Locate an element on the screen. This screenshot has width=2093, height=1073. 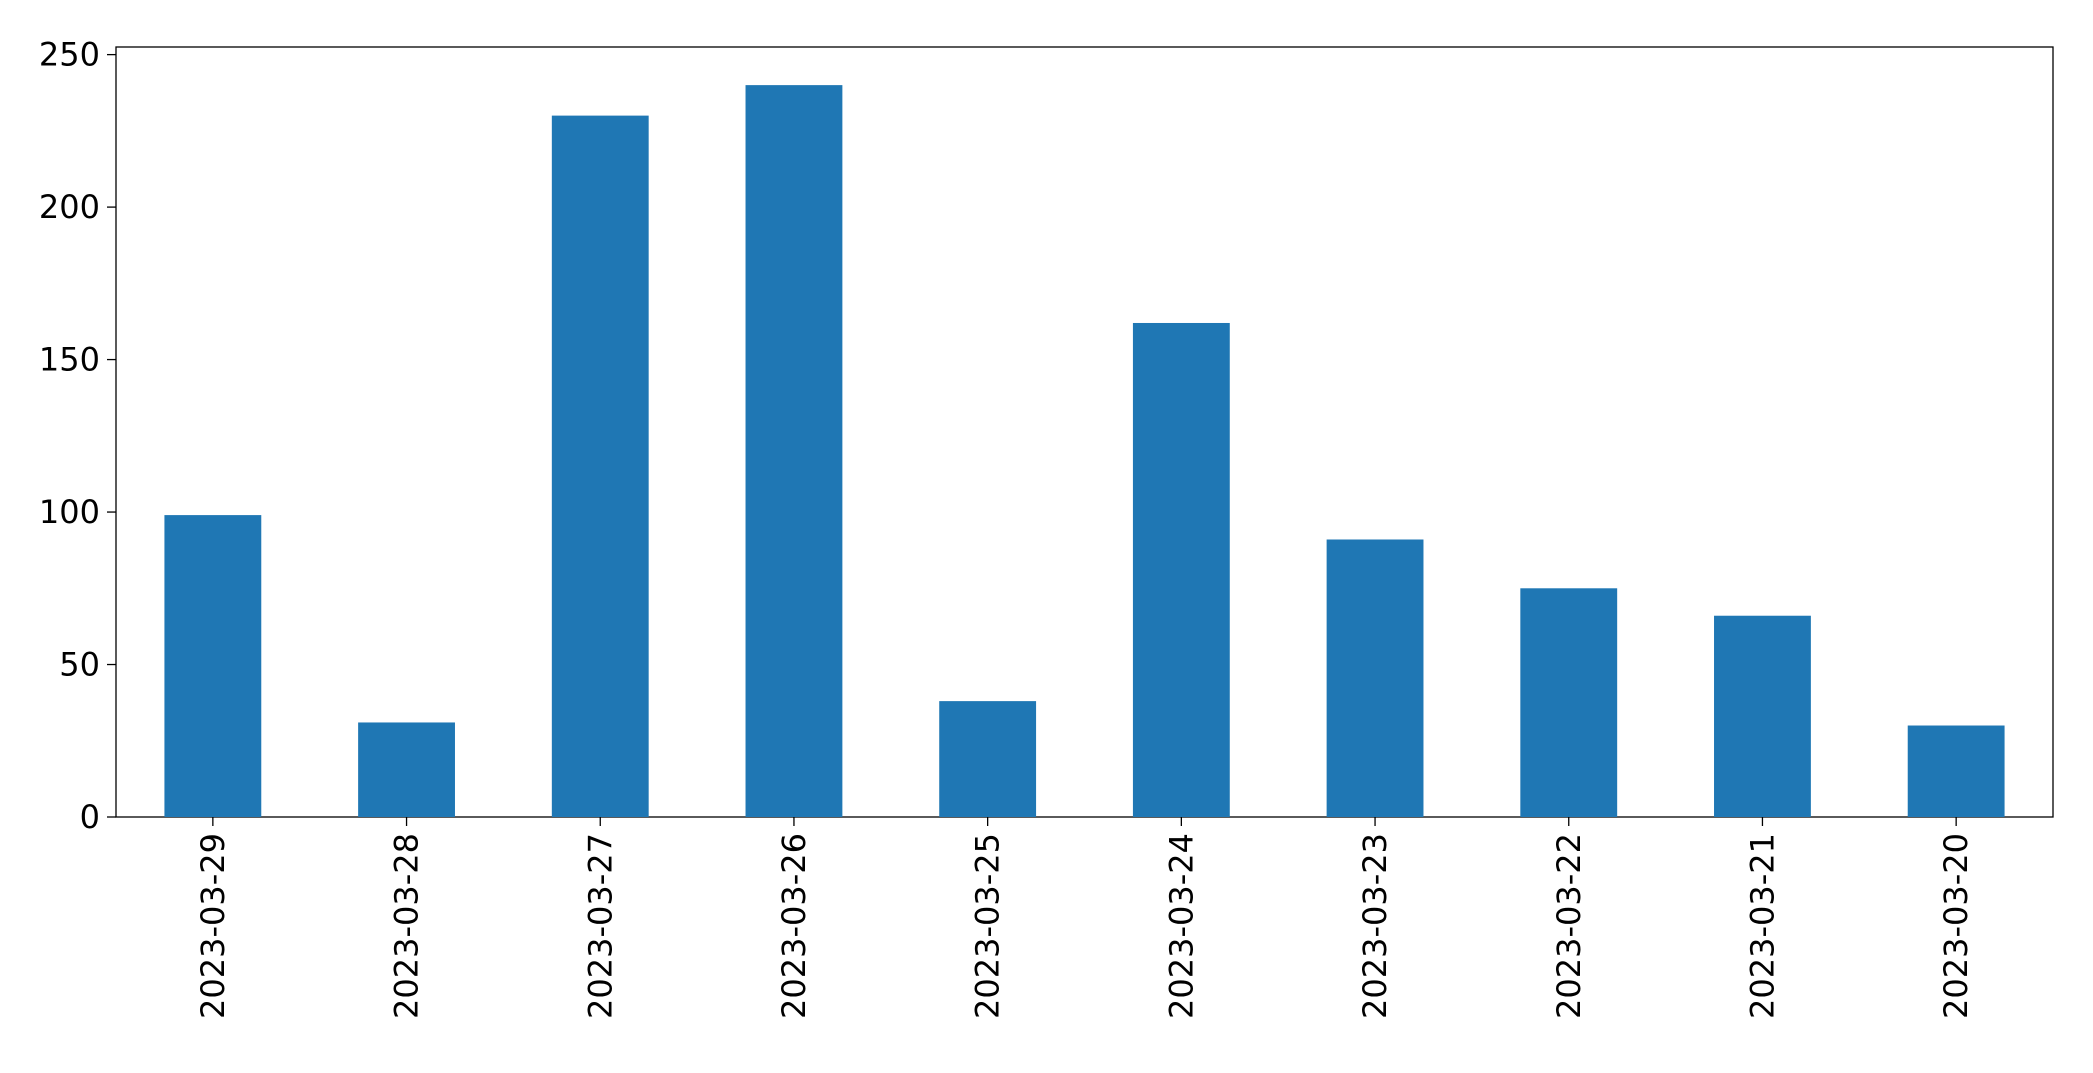
x-tick-label: 2023-03-22 is located at coordinates (1569, 926).